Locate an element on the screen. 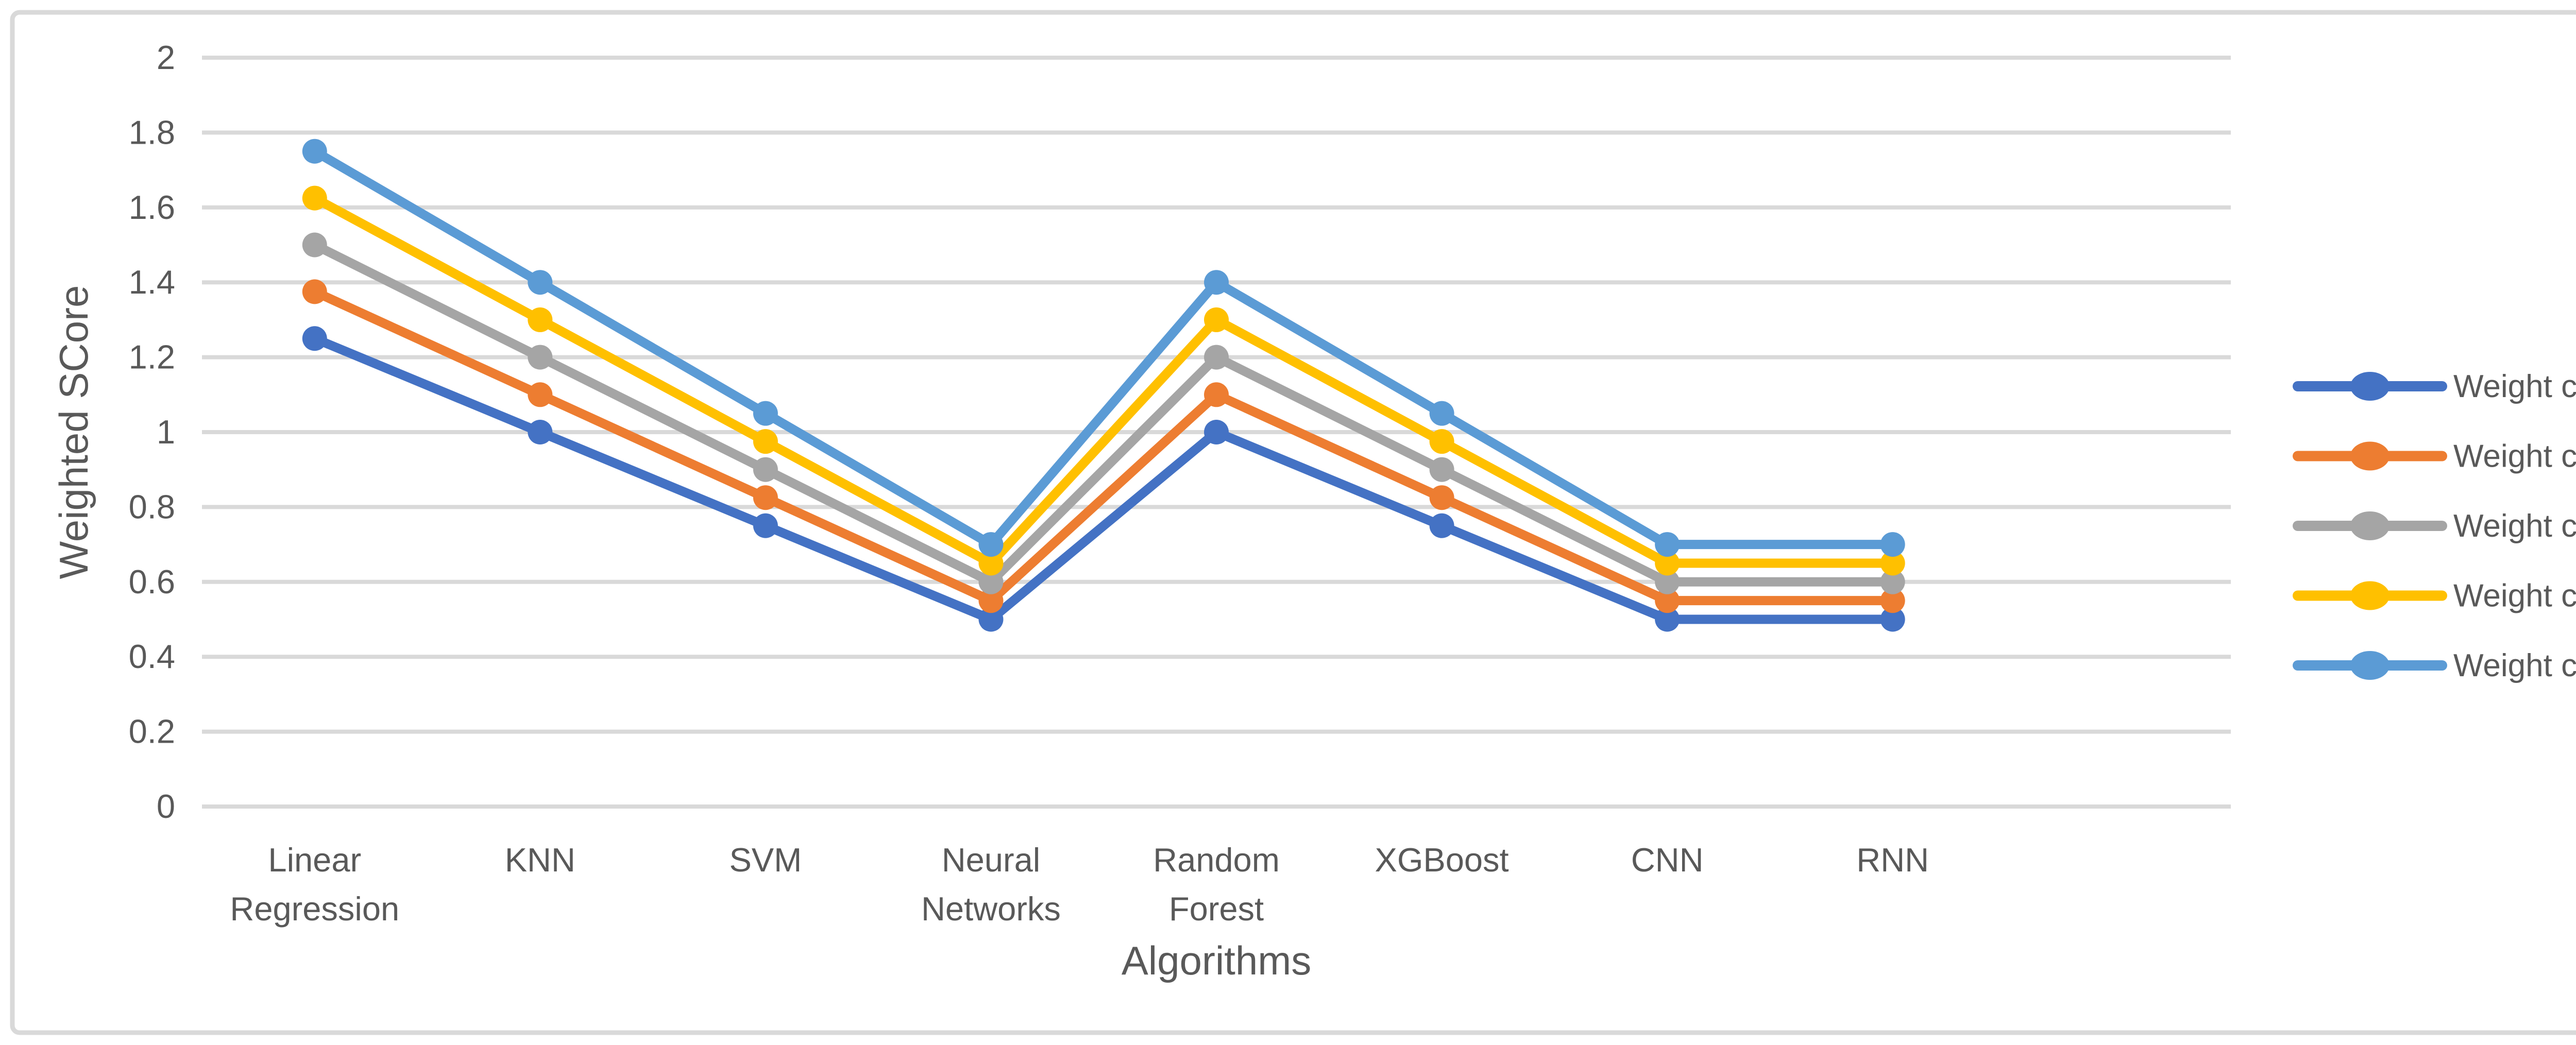  y-tick-label: 2 is located at coordinates (166, 57).